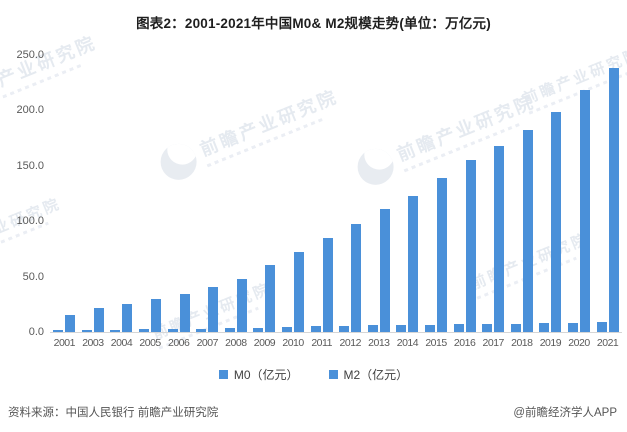 Image resolution: width=627 pixels, height=432 pixels. Describe the element at coordinates (70, 323) in the screenshot. I see `m2-bar-2001` at that location.